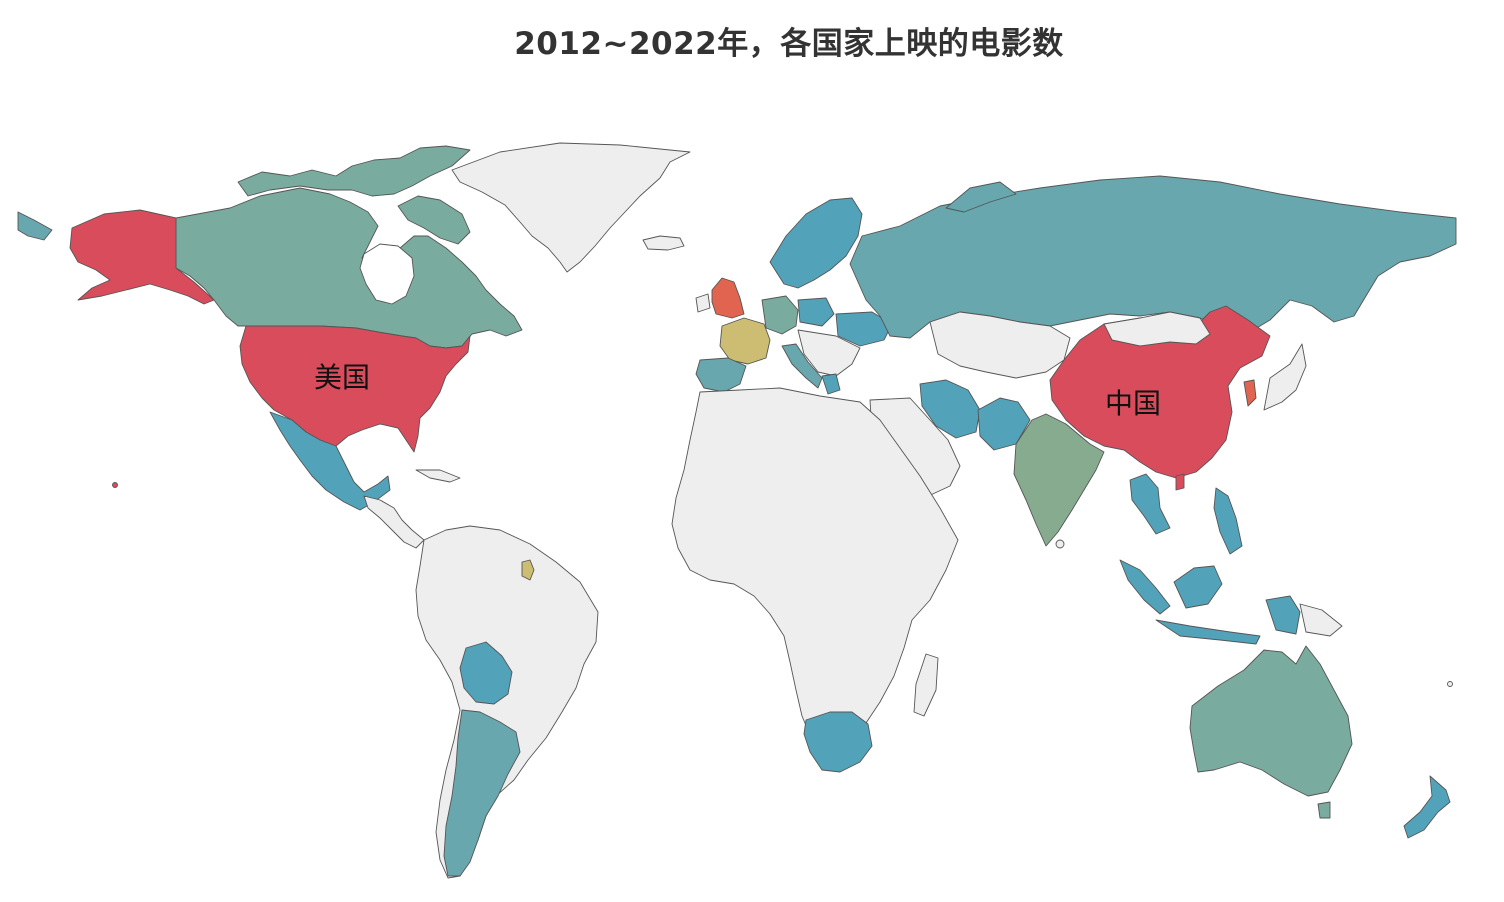  What do you see at coordinates (1153, 257) in the screenshot?
I see `country-russia` at bounding box center [1153, 257].